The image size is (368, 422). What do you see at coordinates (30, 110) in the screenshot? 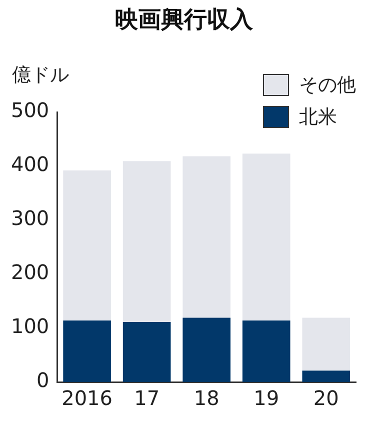
I see `y-tick-label: 500` at bounding box center [30, 110].